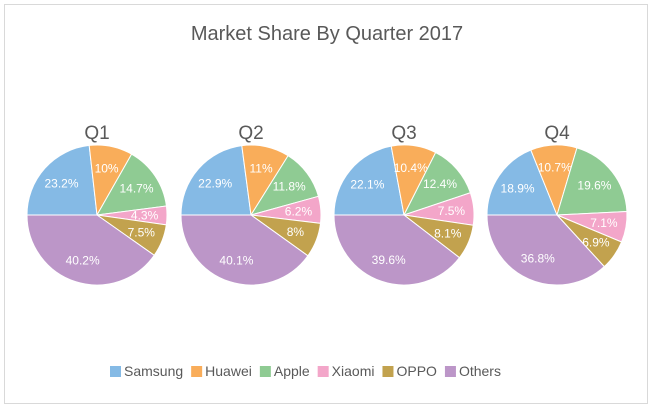  What do you see at coordinates (96, 133) in the screenshot?
I see `pie-title-q1: Q1` at bounding box center [96, 133].